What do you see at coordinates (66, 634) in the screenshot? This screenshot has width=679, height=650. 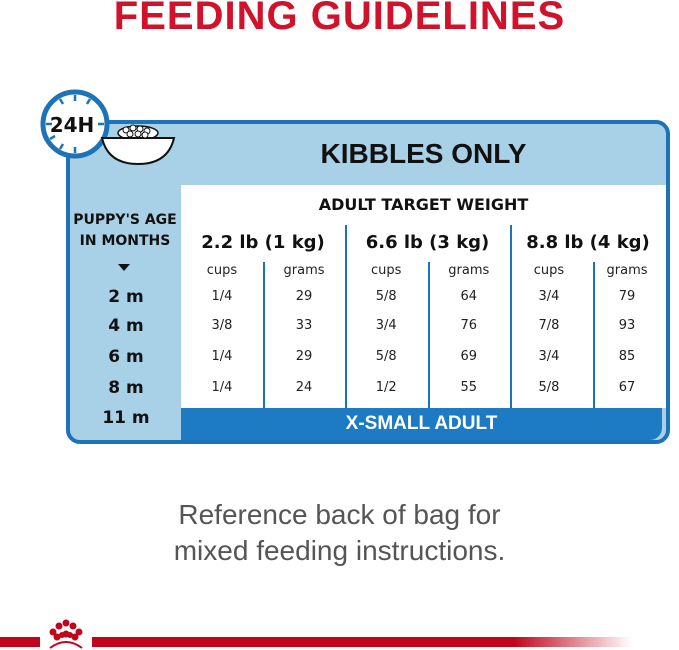 I see `crown-logo-icon` at bounding box center [66, 634].